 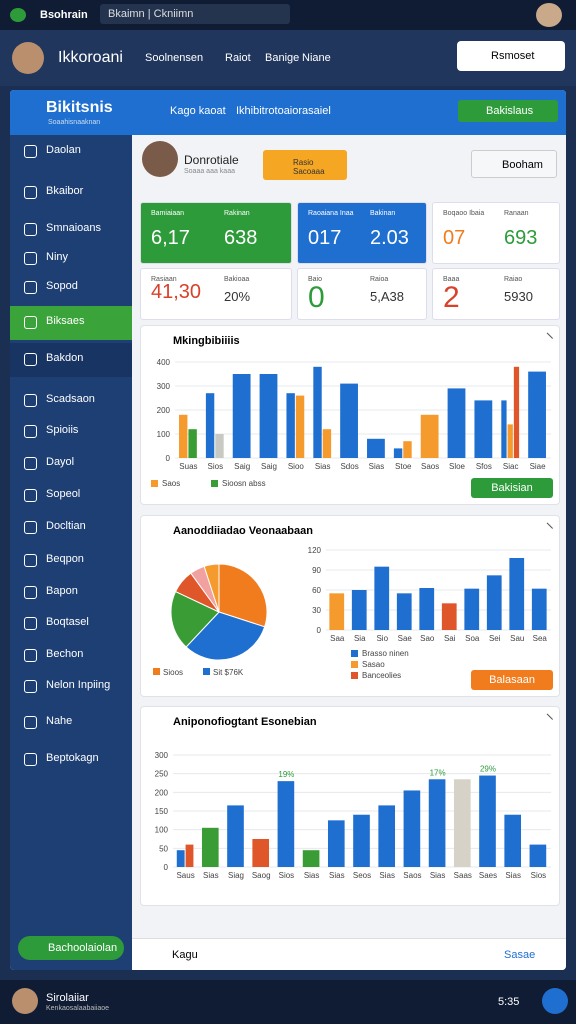 I want to click on menu-item: Scadsaon, so click(x=70, y=399).